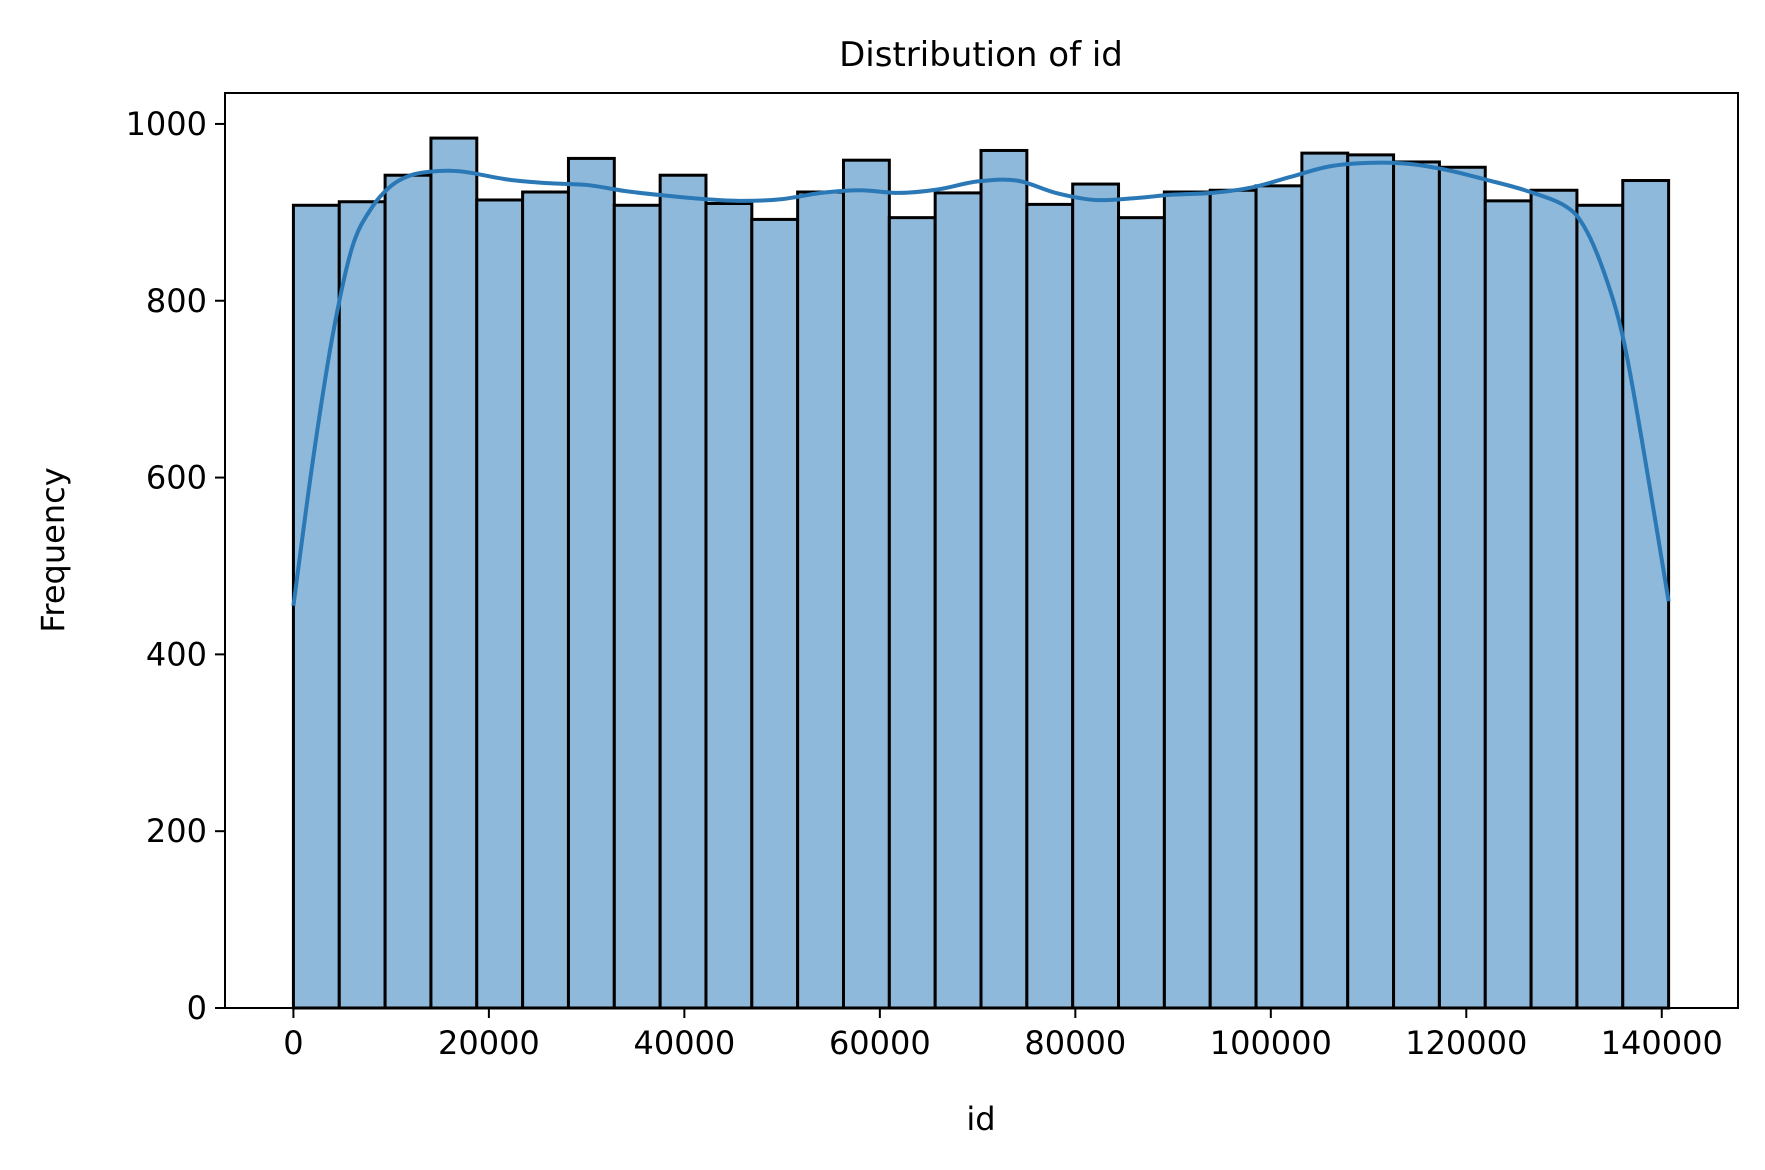 The height and width of the screenshot is (1170, 1765). What do you see at coordinates (176, 831) in the screenshot?
I see `y-tick-label: 200` at bounding box center [176, 831].